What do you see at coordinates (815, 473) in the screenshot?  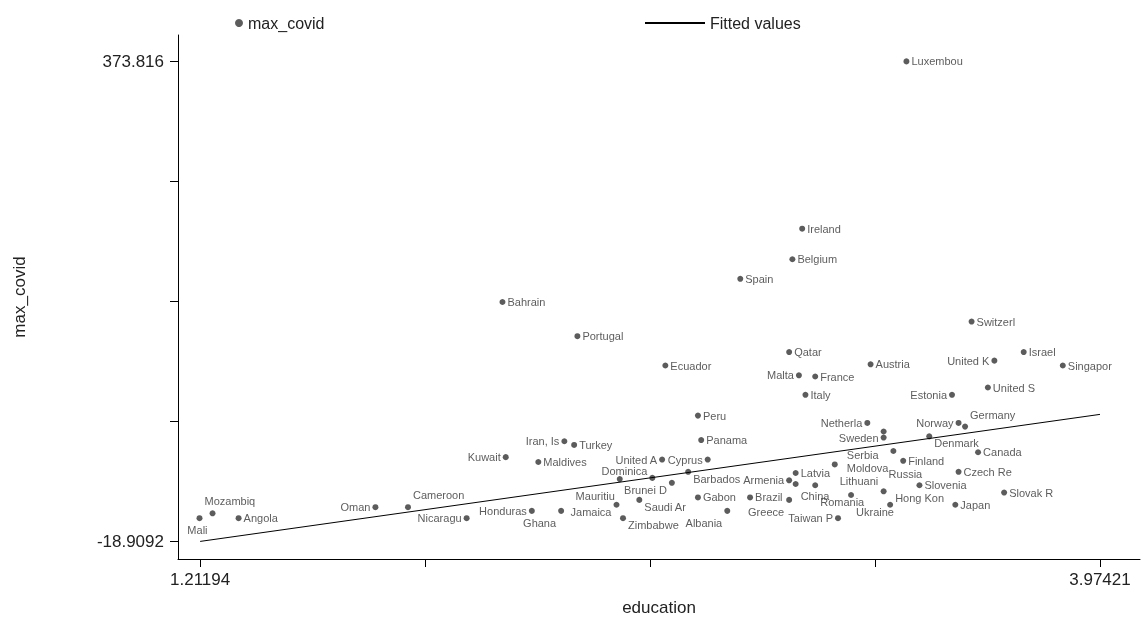 I see `data-label: Latvia` at bounding box center [815, 473].